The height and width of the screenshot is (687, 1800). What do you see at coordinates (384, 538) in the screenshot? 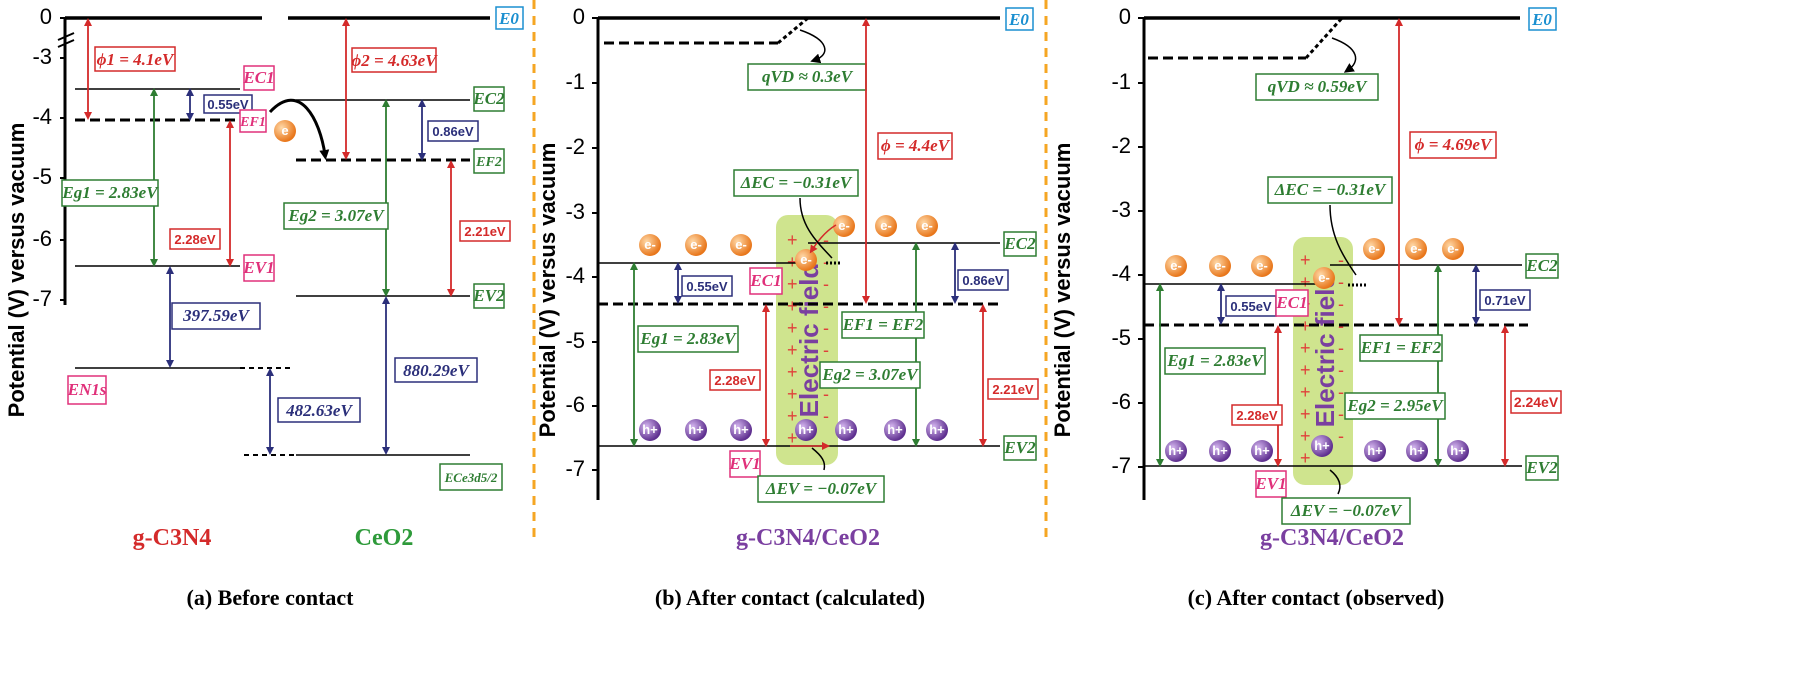
I see `material-ceo2-a: CeO2` at bounding box center [384, 538].